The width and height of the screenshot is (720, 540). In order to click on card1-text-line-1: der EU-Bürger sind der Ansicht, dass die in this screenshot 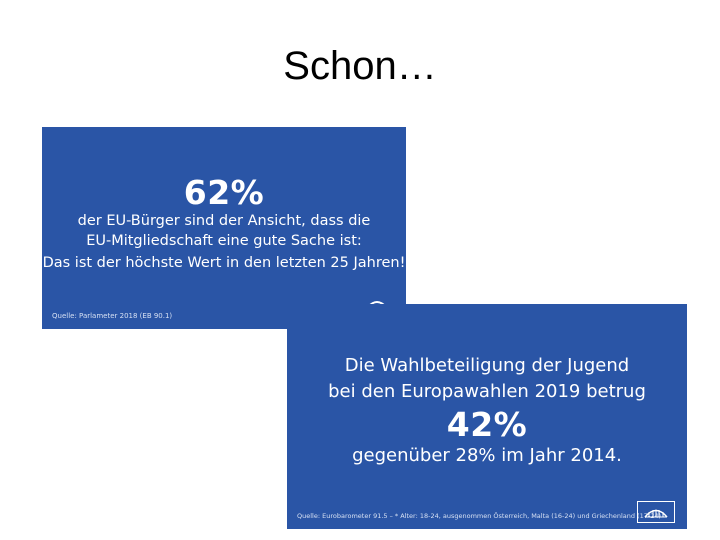, I will do `click(224, 221)`.